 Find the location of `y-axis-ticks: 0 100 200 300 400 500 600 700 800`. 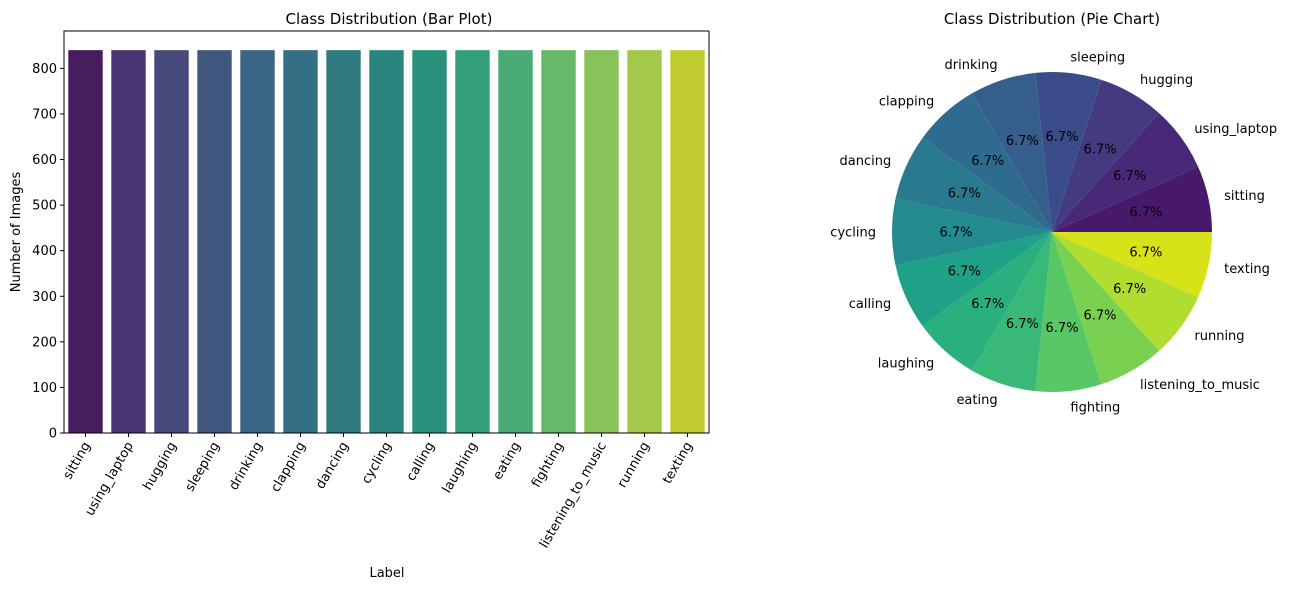

y-axis-ticks: 0 100 200 300 400 500 600 700 800 is located at coordinates (48, 252).